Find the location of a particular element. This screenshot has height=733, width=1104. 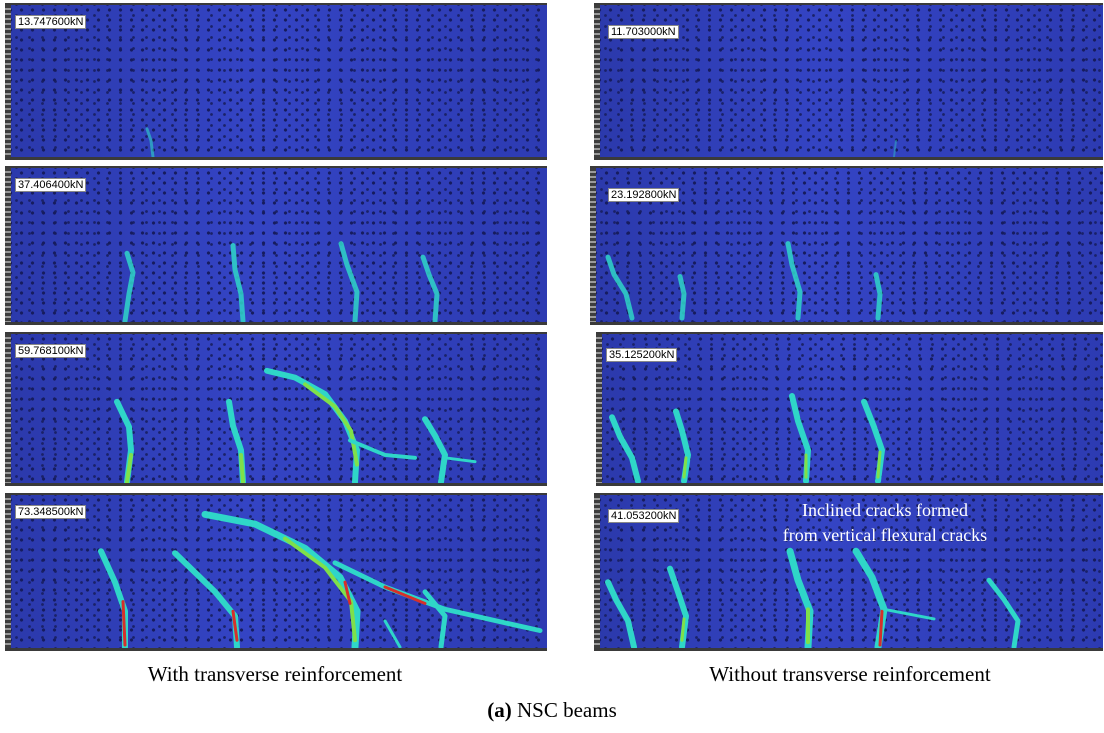

beam-panel-right-2: 23.192800kN is located at coordinates (846, 245).